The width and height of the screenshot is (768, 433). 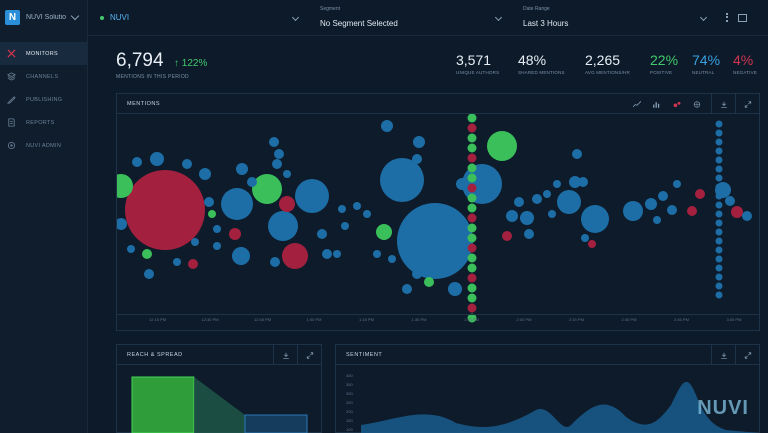 I want to click on side-panel-icon, so click(x=742, y=17).